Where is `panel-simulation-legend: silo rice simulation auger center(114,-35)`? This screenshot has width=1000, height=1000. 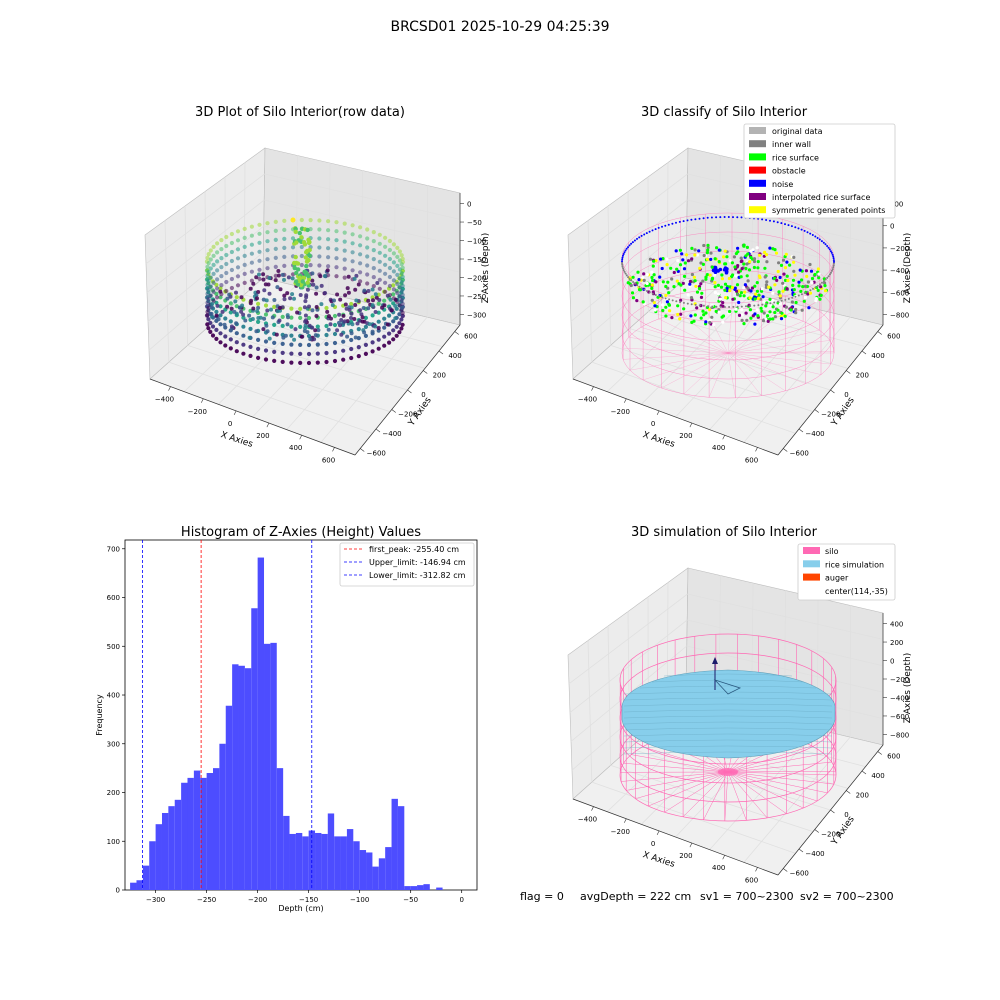
panel-simulation-legend: silo rice simulation auger center(114,-35) is located at coordinates (846, 572).